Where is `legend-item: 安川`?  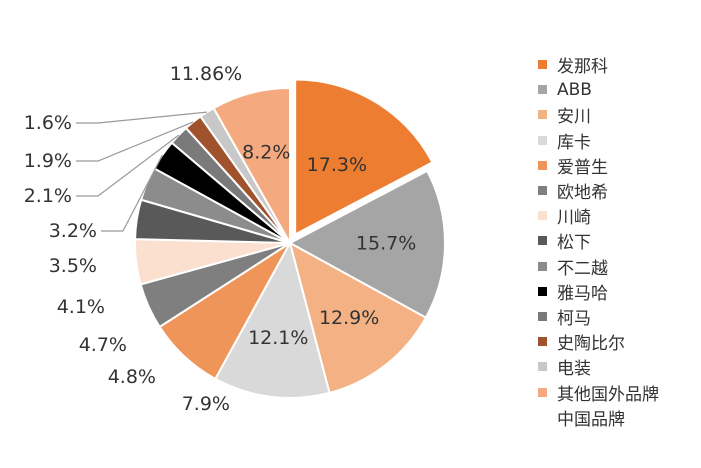
legend-item: 安川 is located at coordinates (618, 114).